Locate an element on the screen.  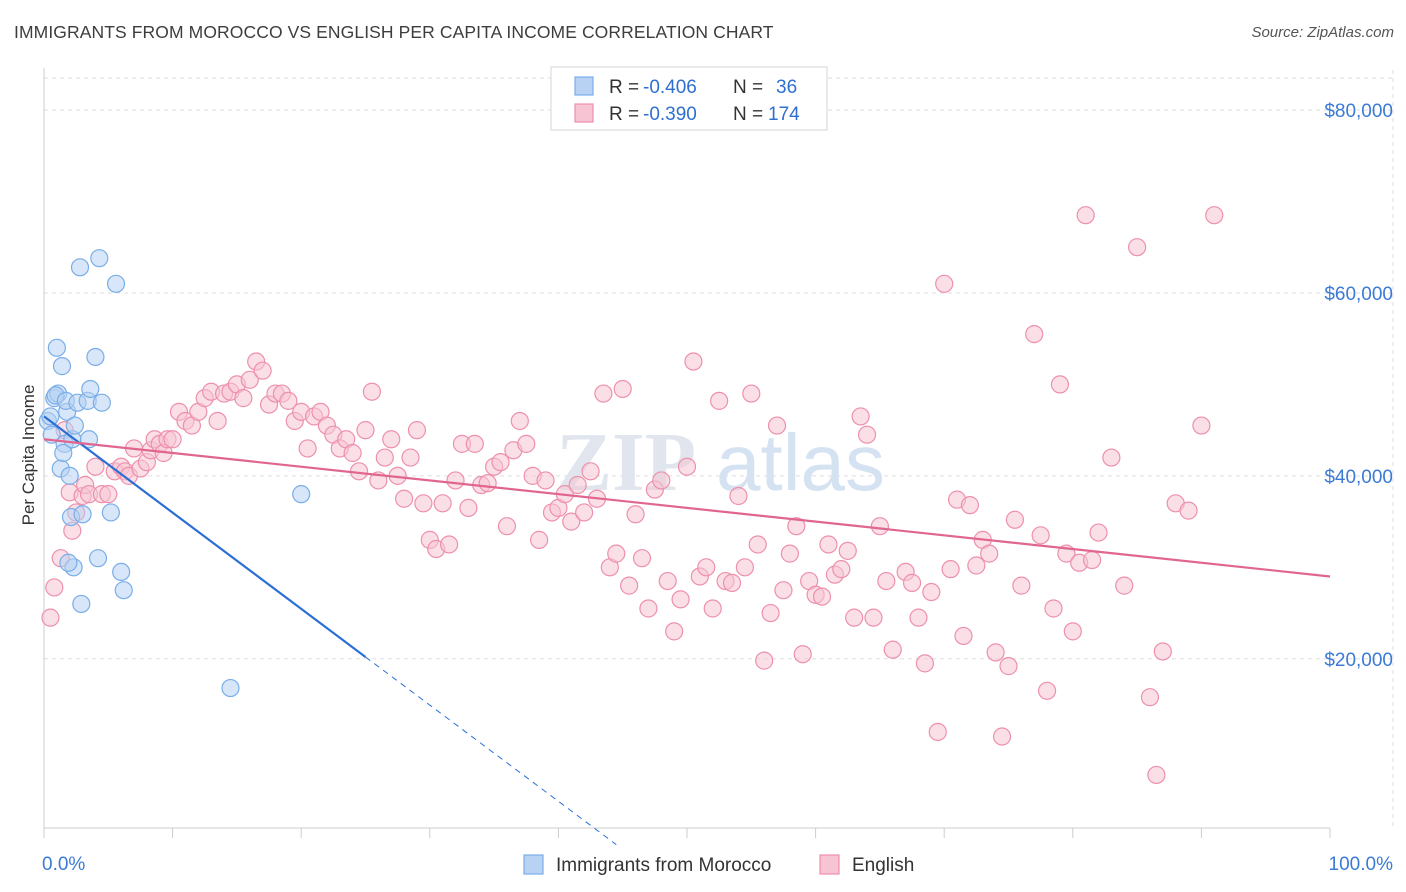
watermark: ZIP atlas is located at coordinates (720, 462).